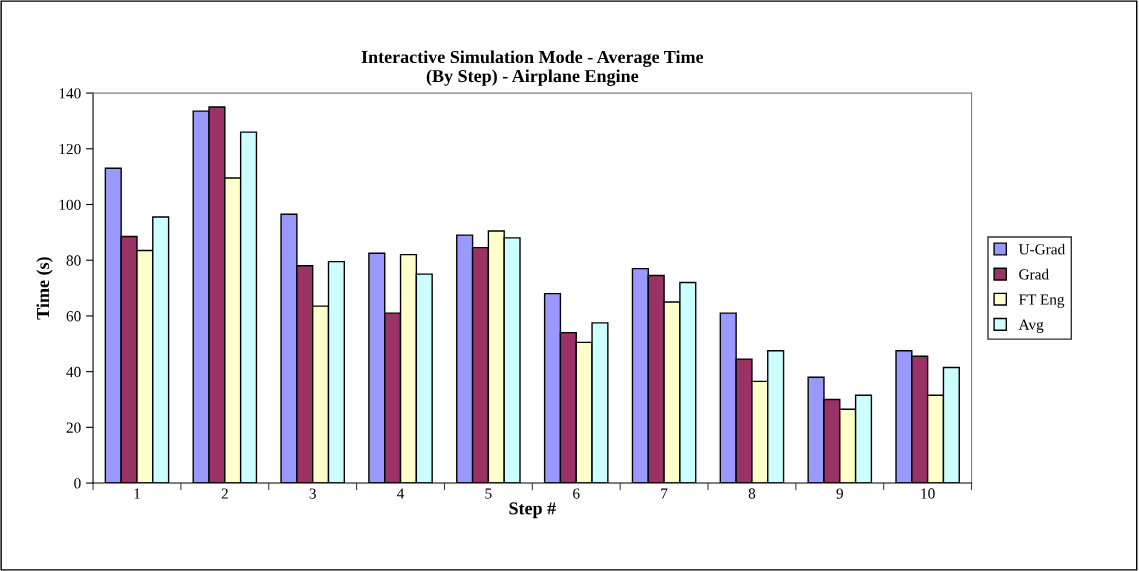 The height and width of the screenshot is (571, 1139). What do you see at coordinates (312, 493) in the screenshot?
I see `x-tick-label: 3` at bounding box center [312, 493].